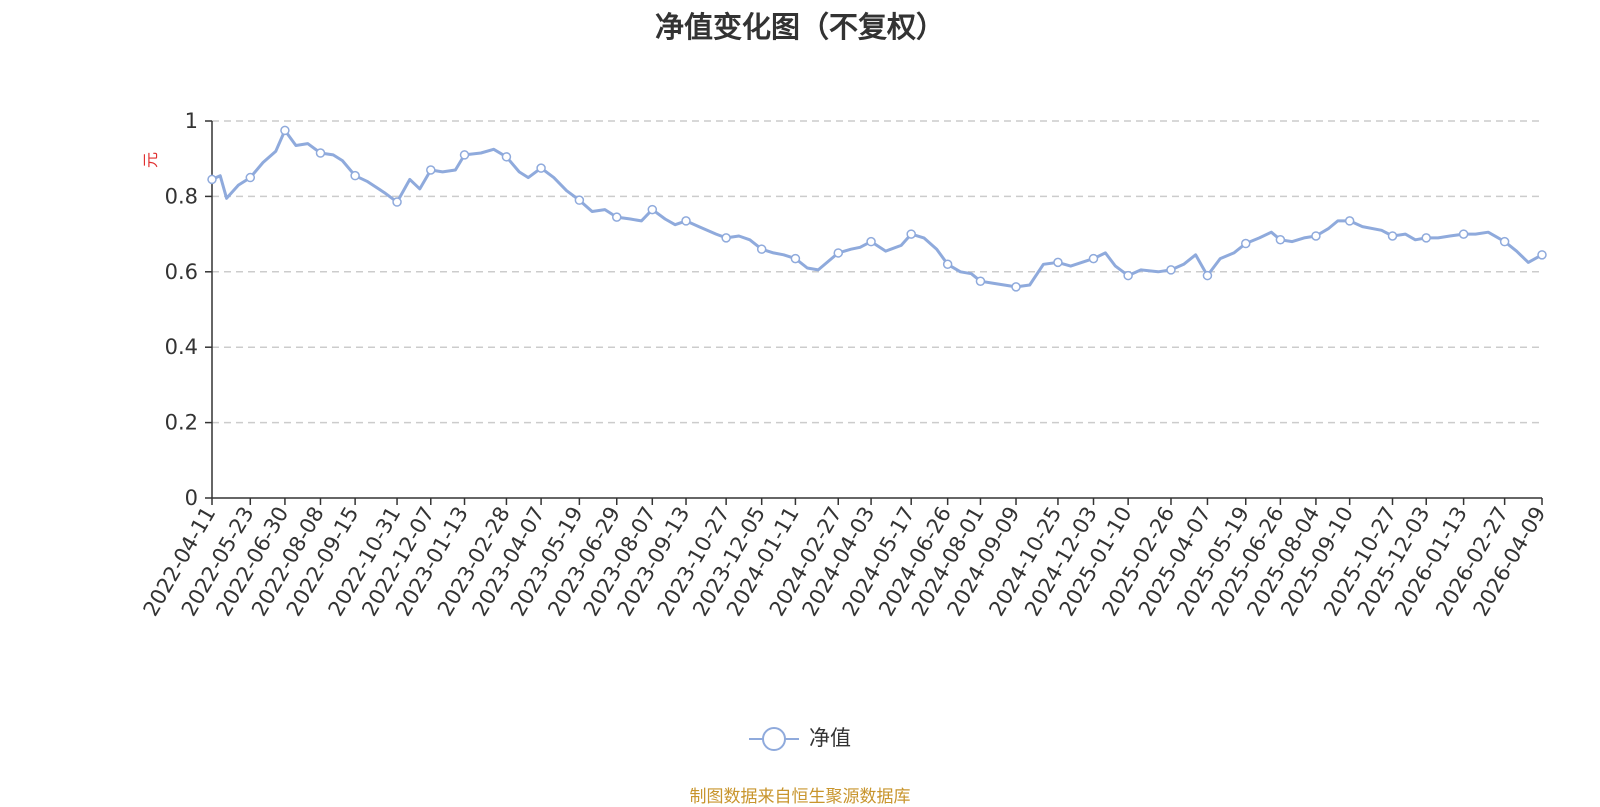 The image size is (1600, 807). Describe the element at coordinates (181, 423) in the screenshot. I see `y-tick-label: 0.2` at that location.